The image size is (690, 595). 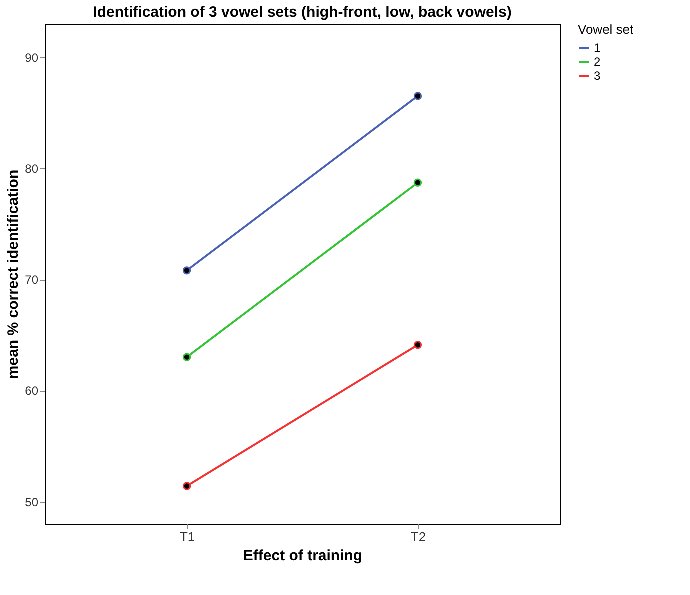 What do you see at coordinates (302, 12) in the screenshot?
I see `chart-title: Identification of 3 vowel sets (high-front, low, back vowels)` at bounding box center [302, 12].